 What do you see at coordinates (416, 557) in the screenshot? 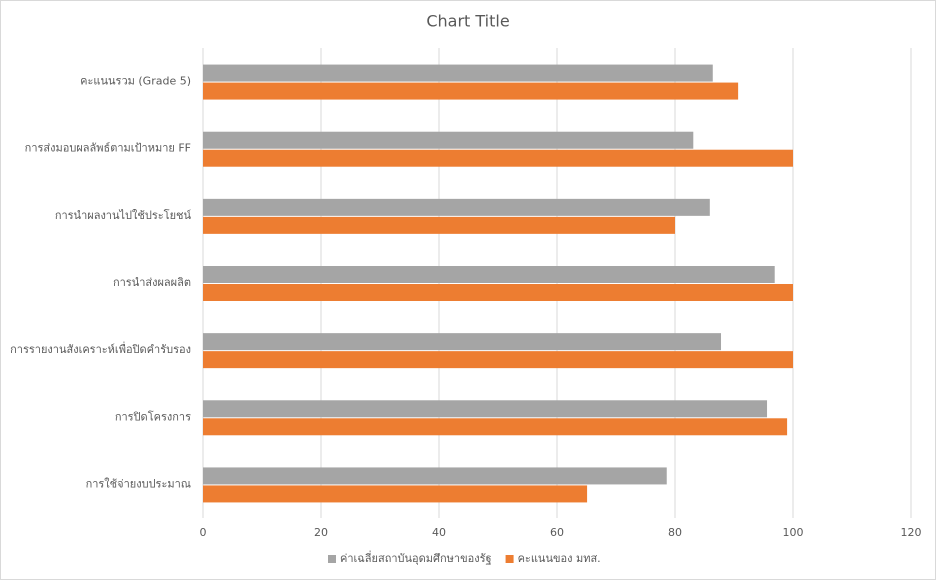
I see `legend-label: ค่าเฉลี่ยสถาบันอุดมศึกษาของรัฐ` at bounding box center [416, 557].